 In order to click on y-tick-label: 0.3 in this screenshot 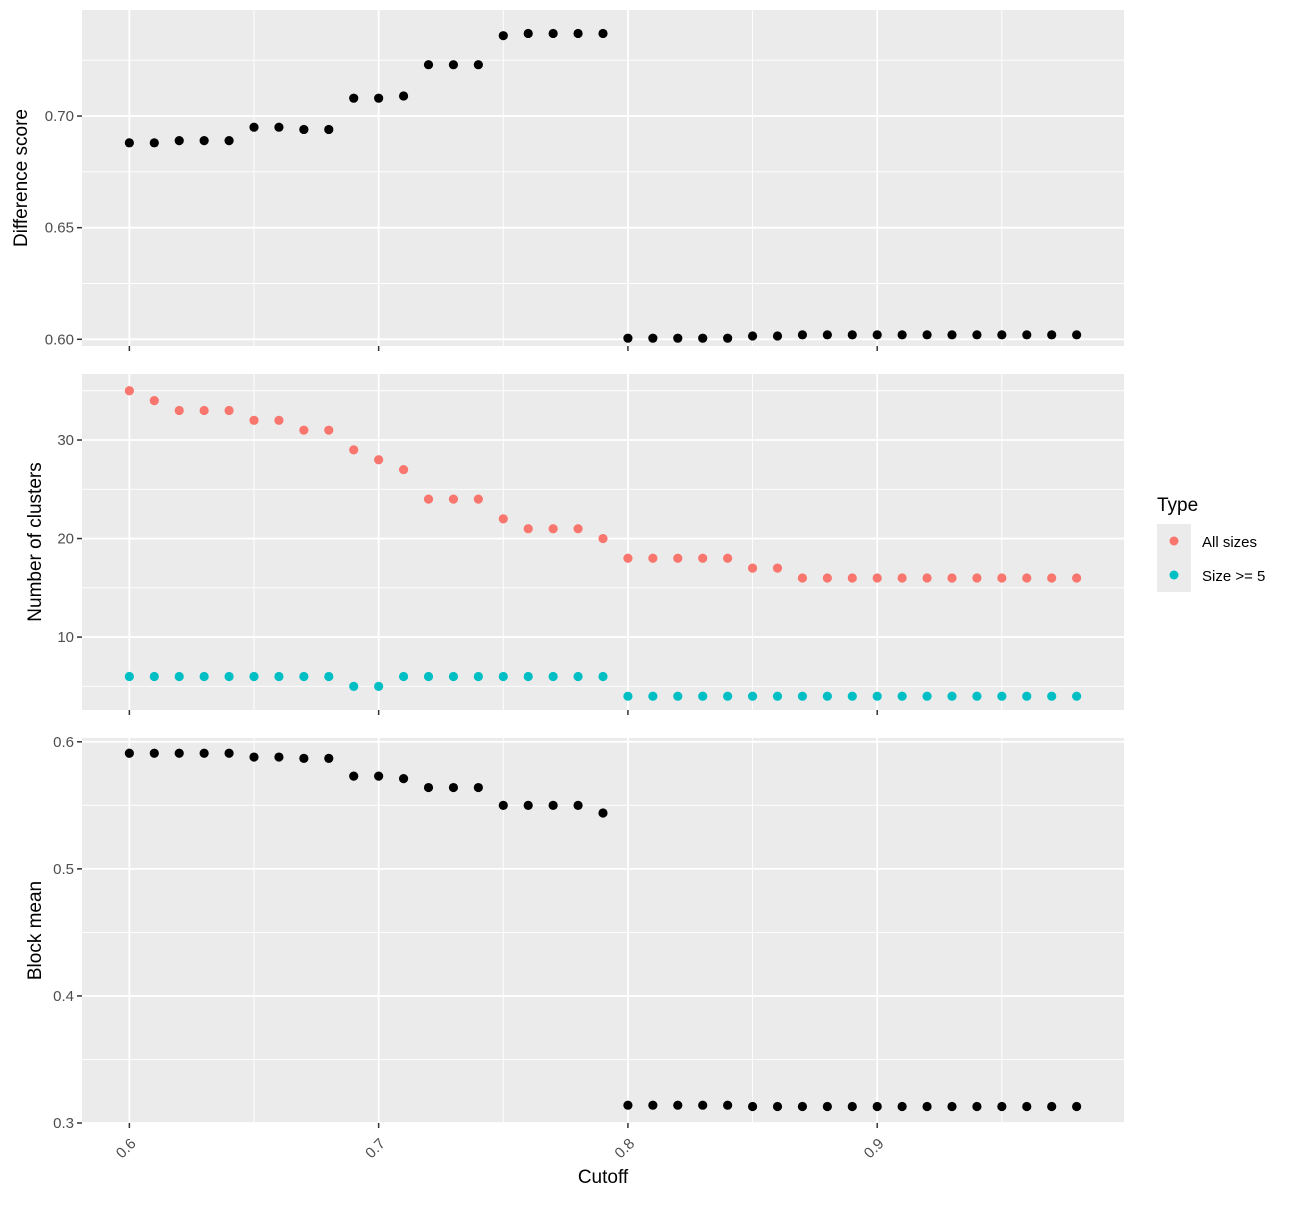, I will do `click(63, 1123)`.